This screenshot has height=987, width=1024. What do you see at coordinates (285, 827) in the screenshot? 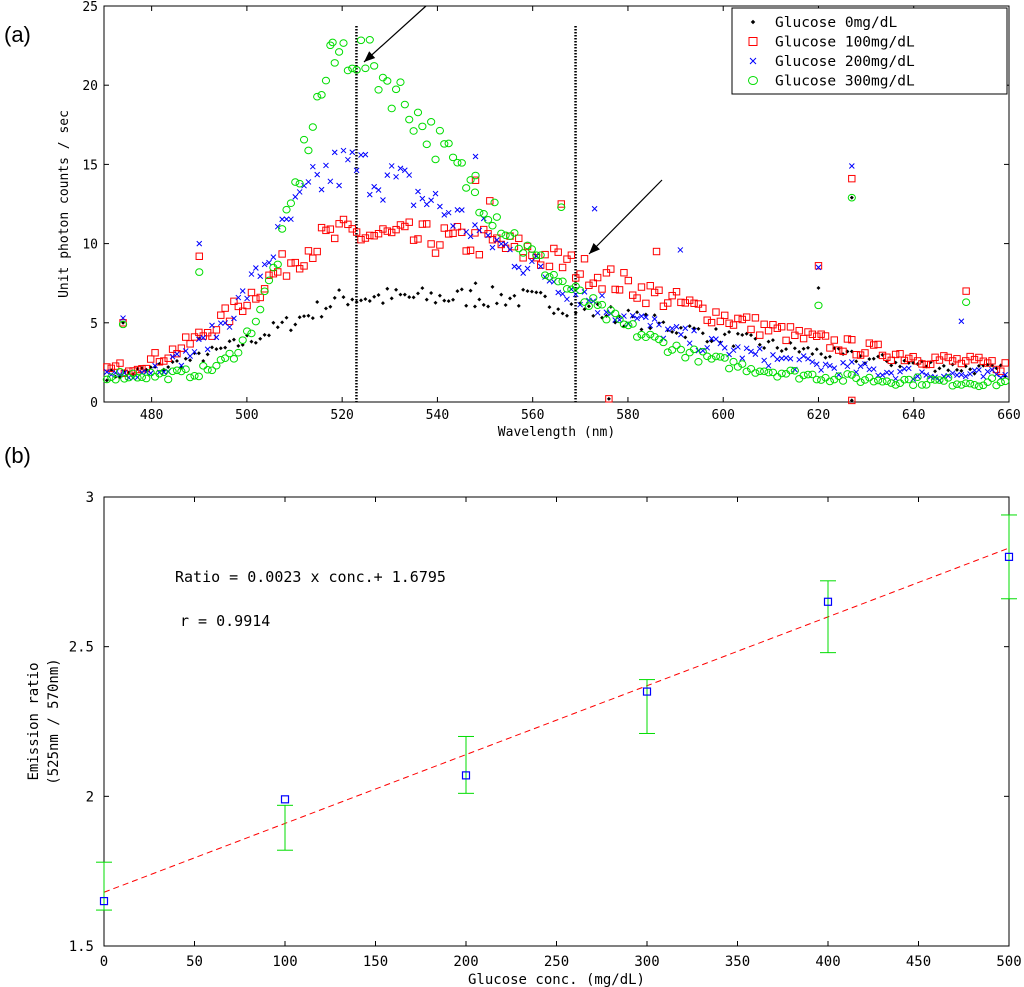
I see `error-bar` at bounding box center [285, 827].